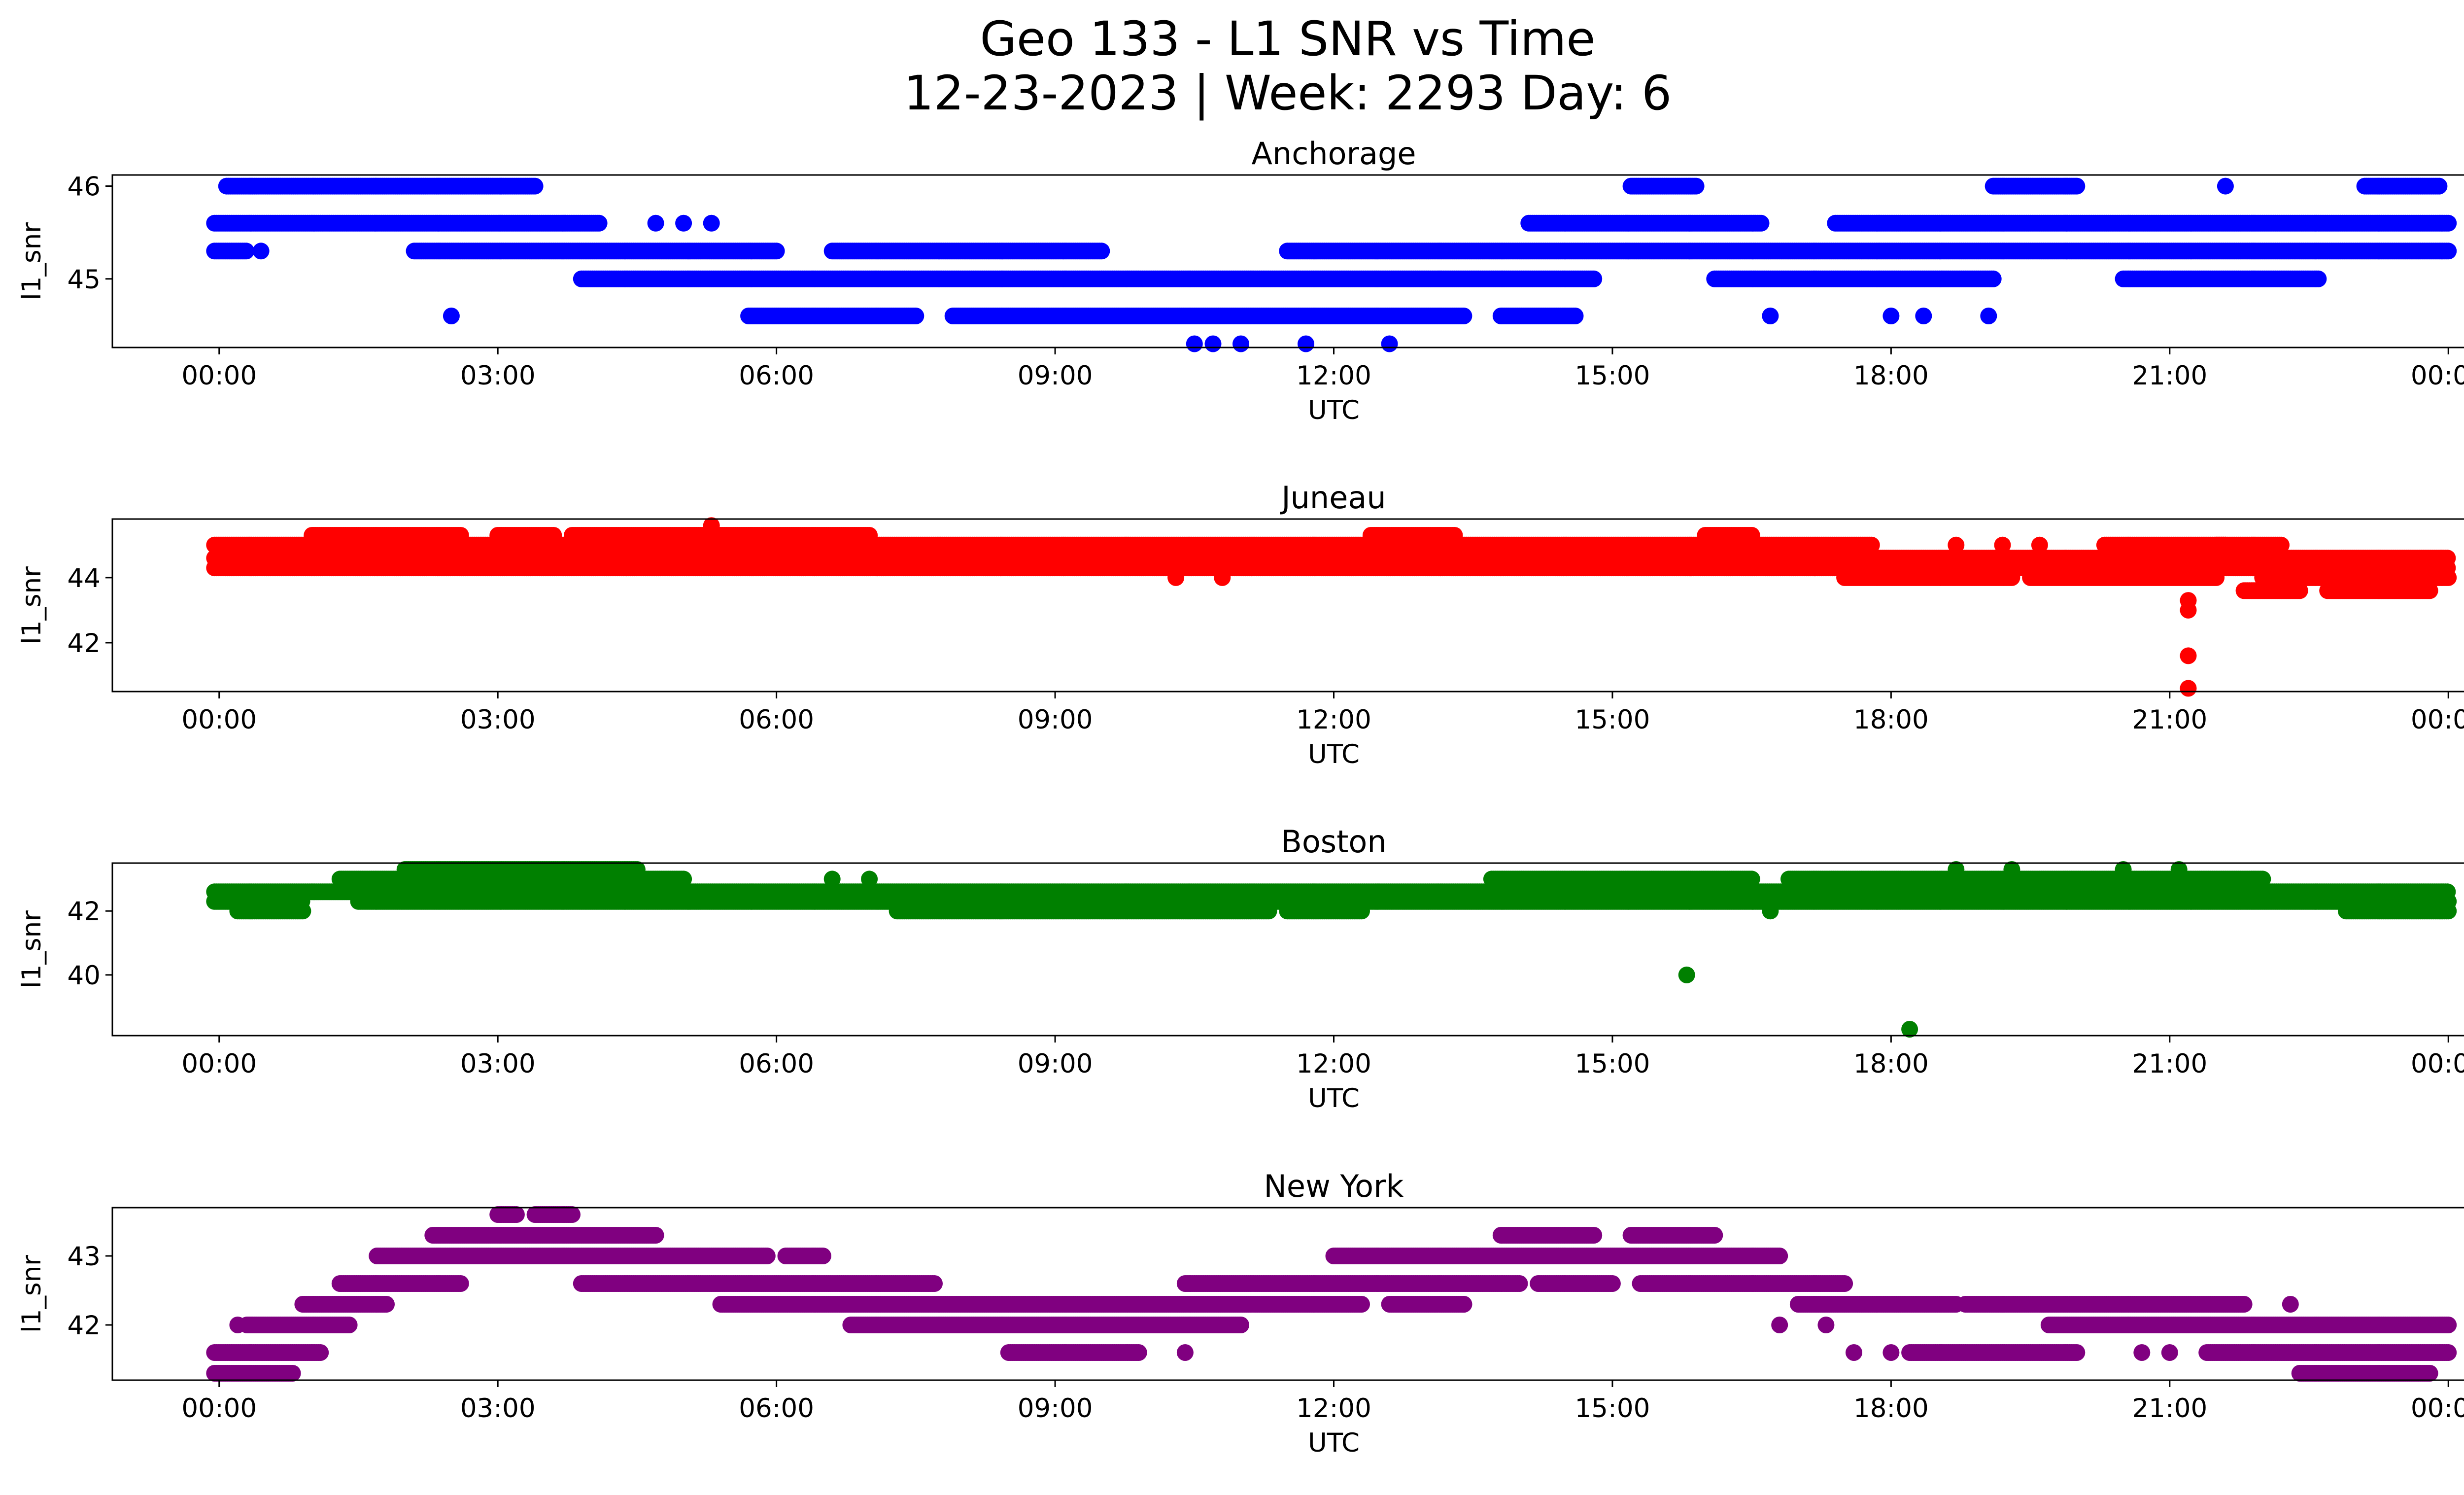 Image resolution: width=2464 pixels, height=1495 pixels. Describe the element at coordinates (498, 376) in the screenshot. I see `x-tick-label: 03:00` at that location.